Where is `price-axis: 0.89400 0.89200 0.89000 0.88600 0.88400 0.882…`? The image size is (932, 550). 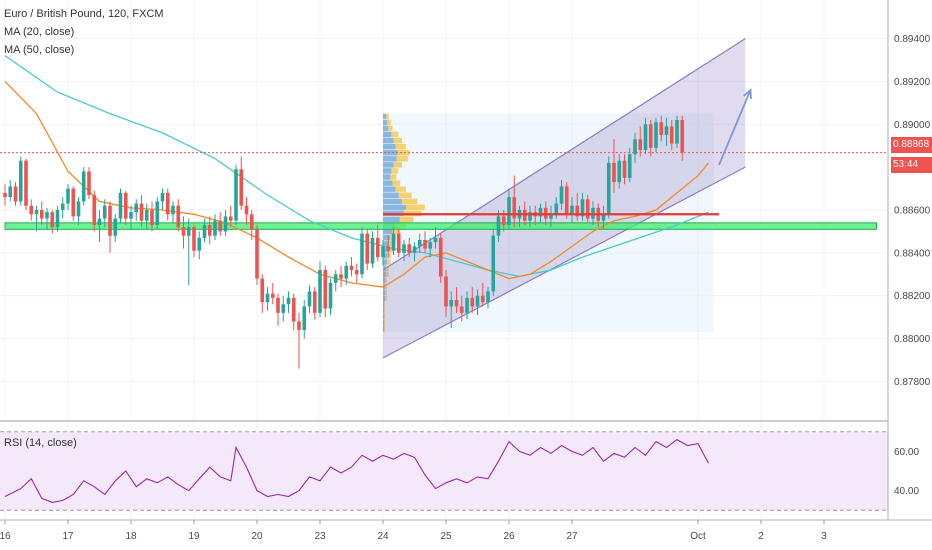 price-axis: 0.89400 0.89200 0.89000 0.88600 0.88400 0.882… is located at coordinates (912, 211).